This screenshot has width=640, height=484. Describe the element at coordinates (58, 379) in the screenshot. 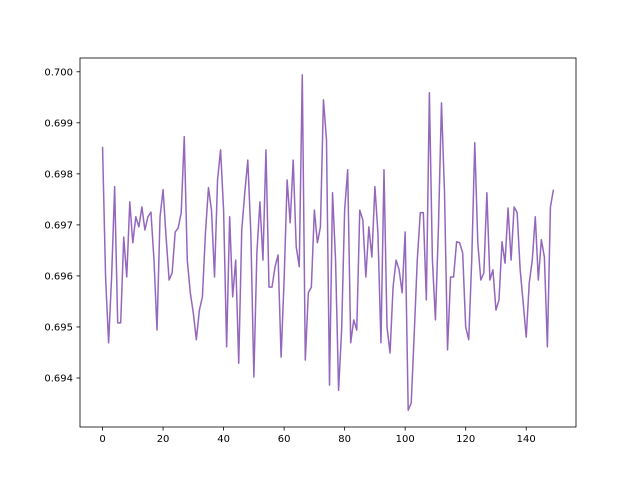

I see `y-tick-label: 0.694` at that location.